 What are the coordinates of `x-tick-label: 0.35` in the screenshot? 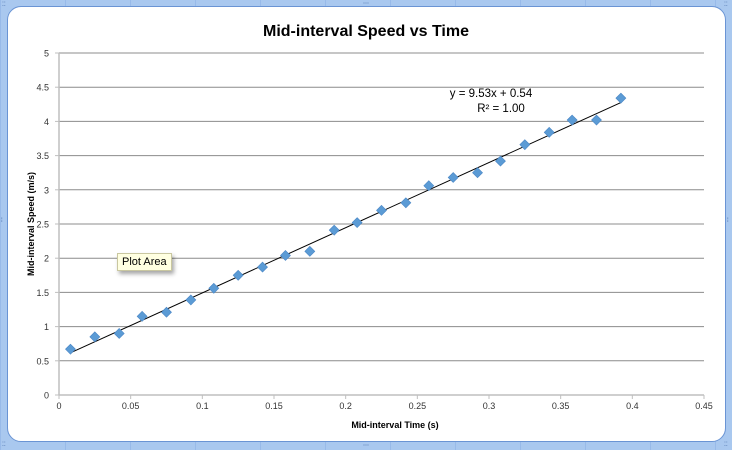 It's located at (561, 406).